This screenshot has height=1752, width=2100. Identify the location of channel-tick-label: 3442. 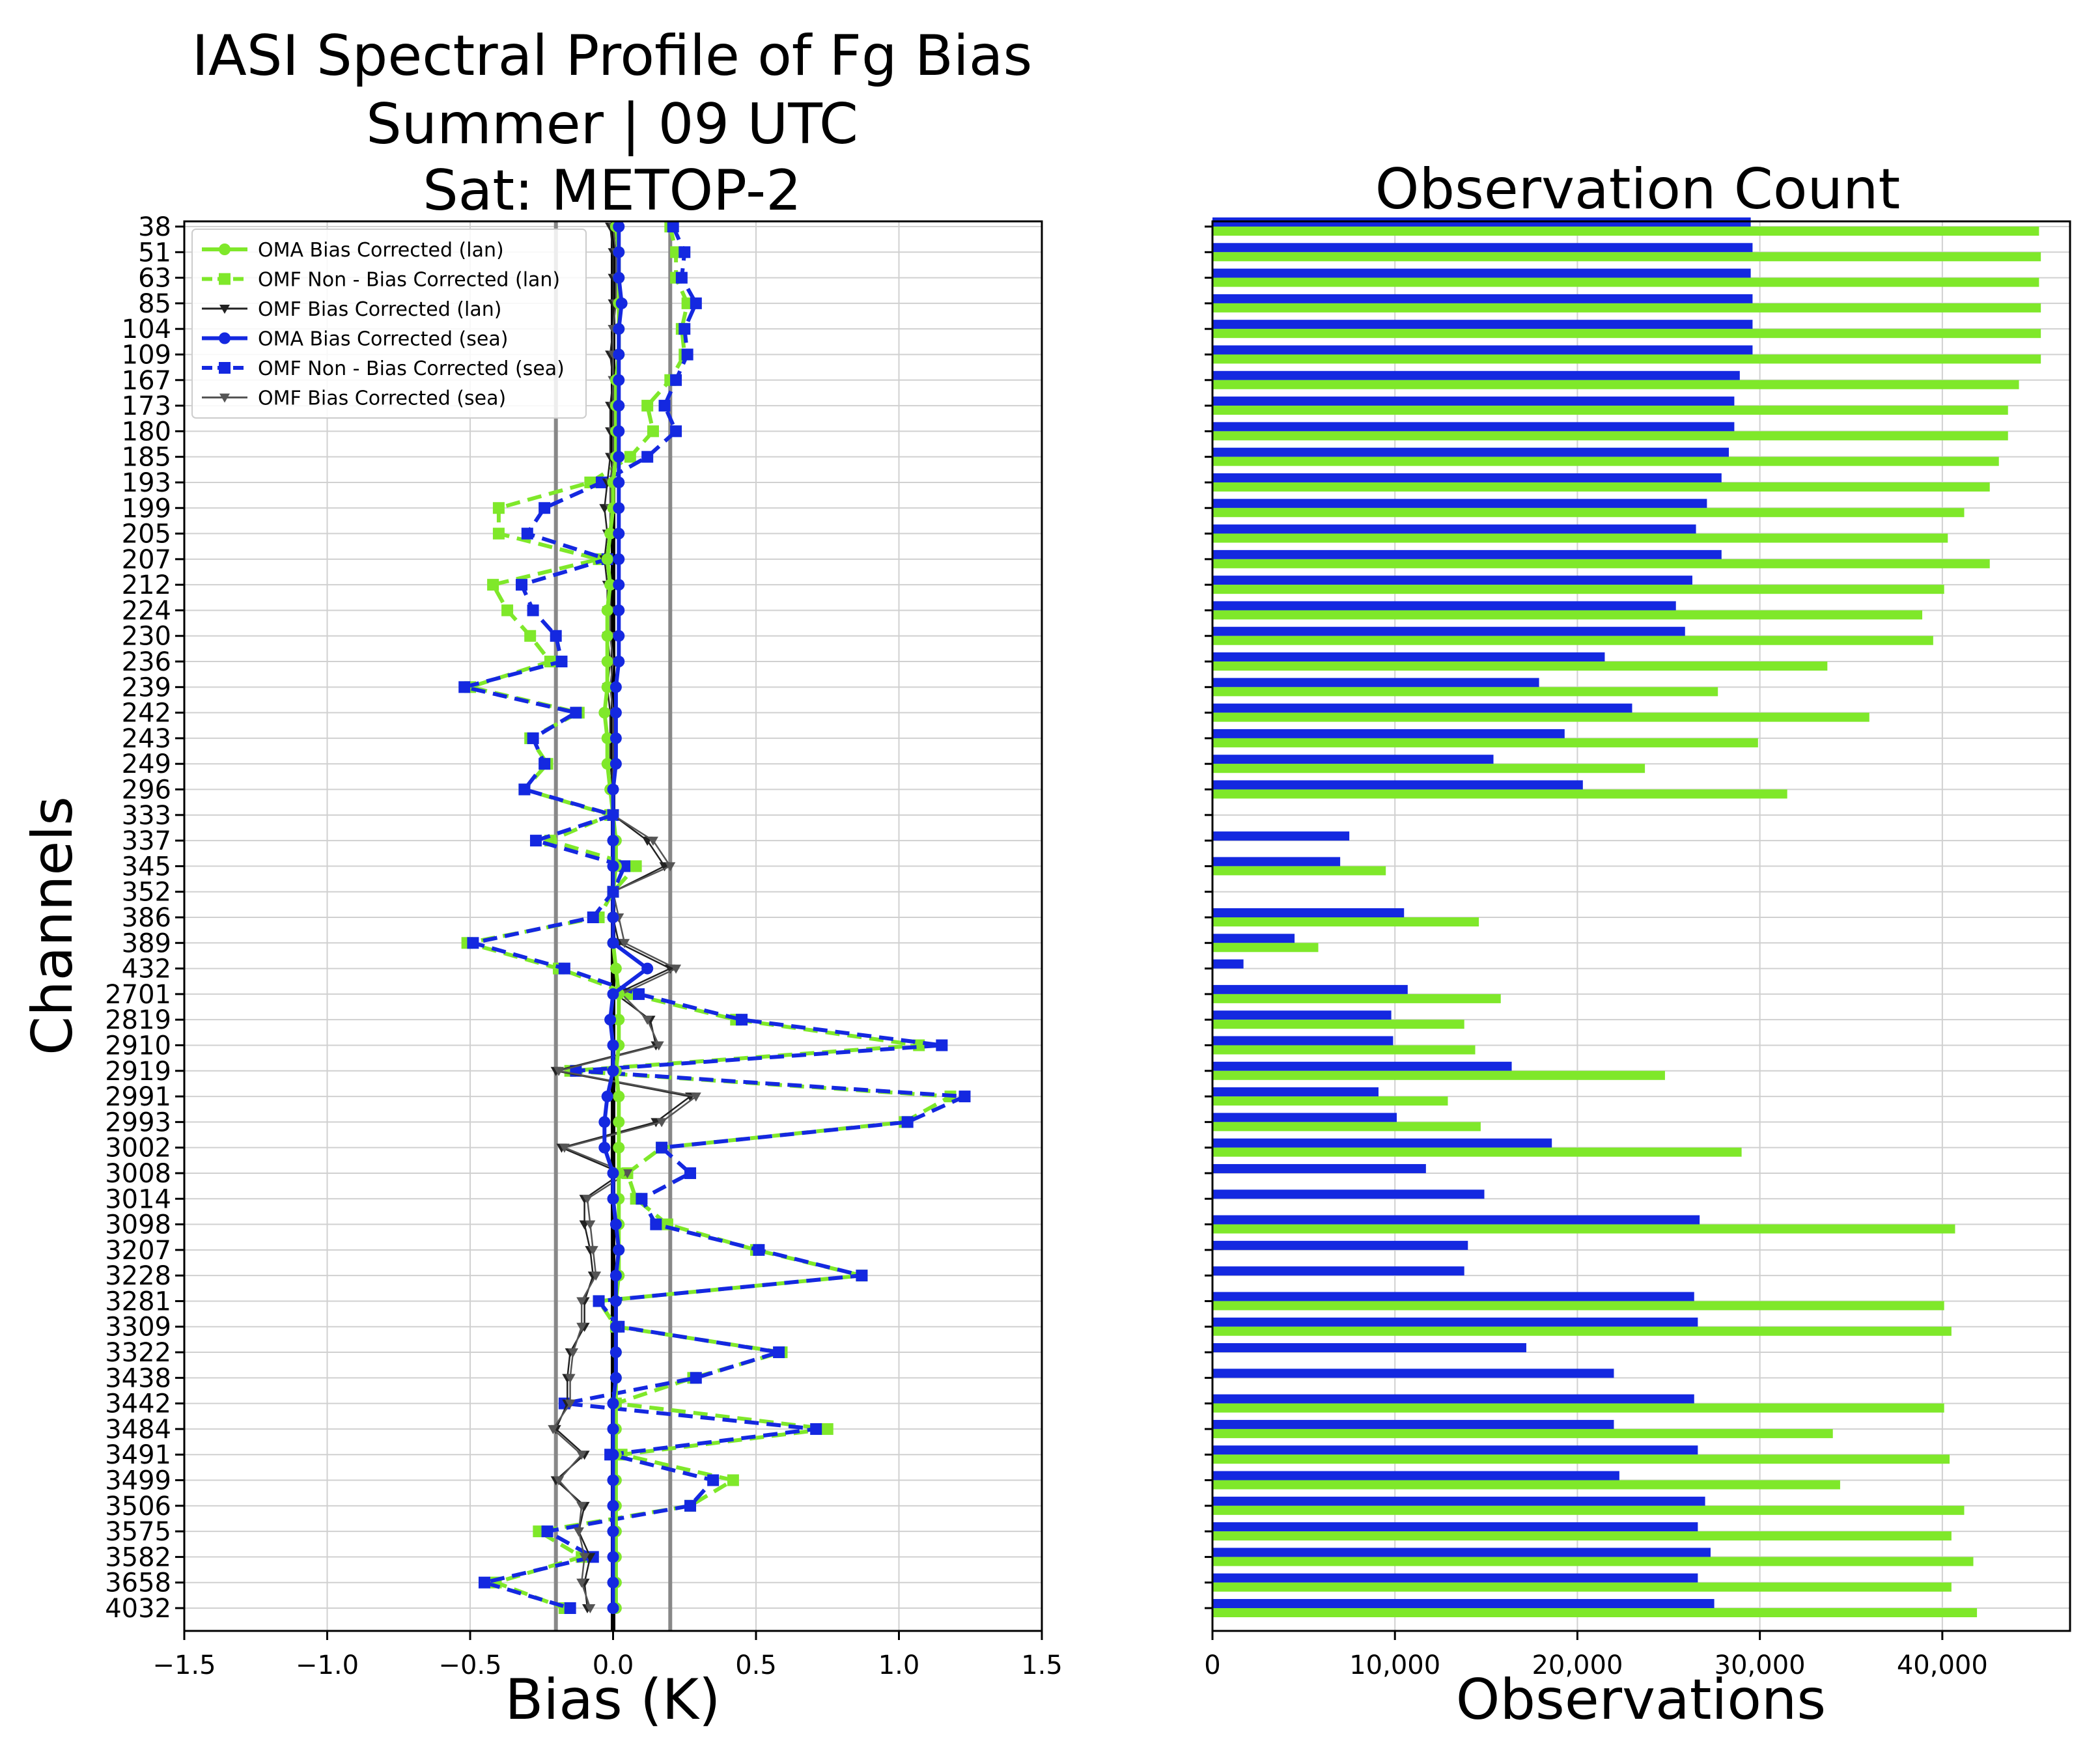
(138, 1404).